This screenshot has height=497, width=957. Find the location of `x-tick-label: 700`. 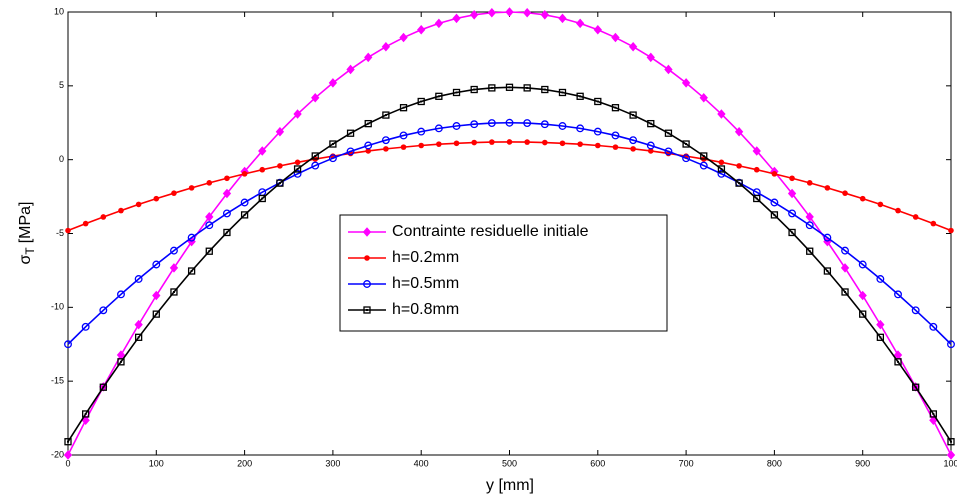

x-tick-label: 700 is located at coordinates (686, 463).